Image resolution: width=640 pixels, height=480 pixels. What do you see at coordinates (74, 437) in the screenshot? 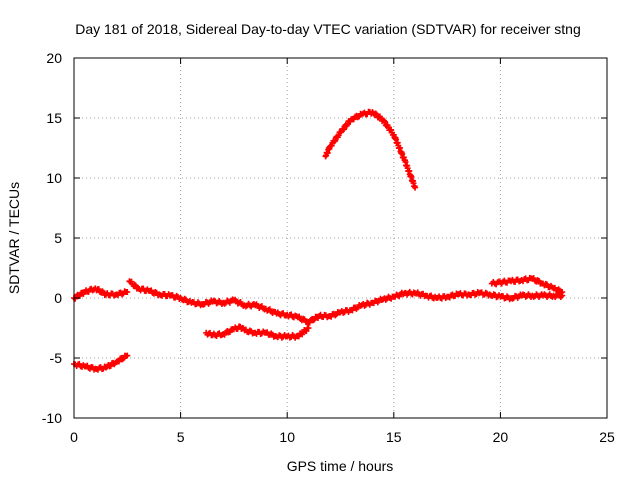
I see `x-tick-label: 0` at bounding box center [74, 437].